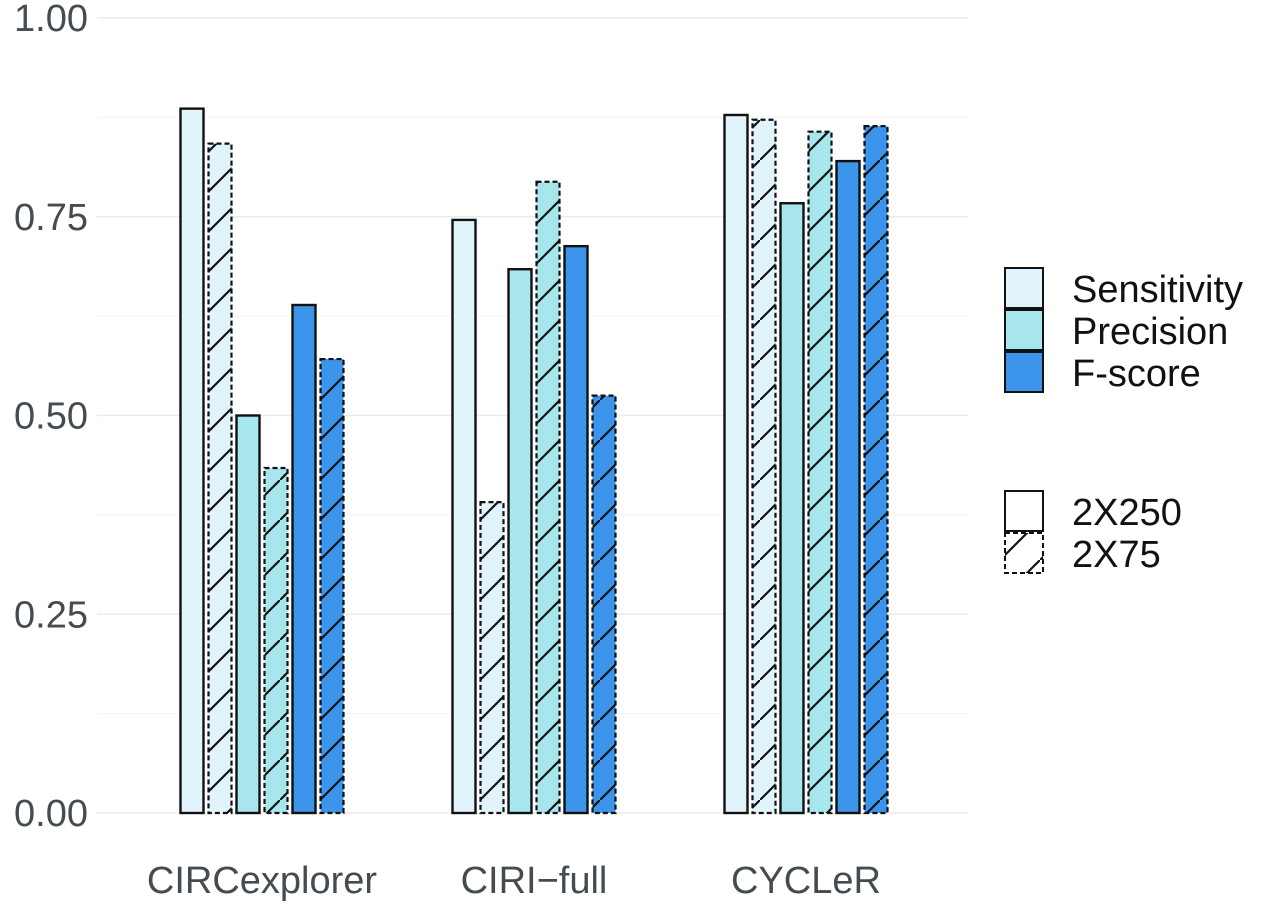 This screenshot has height=906, width=1278. I want to click on bar-cirifull-sensitivity-2x75-outline, so click(492, 658).